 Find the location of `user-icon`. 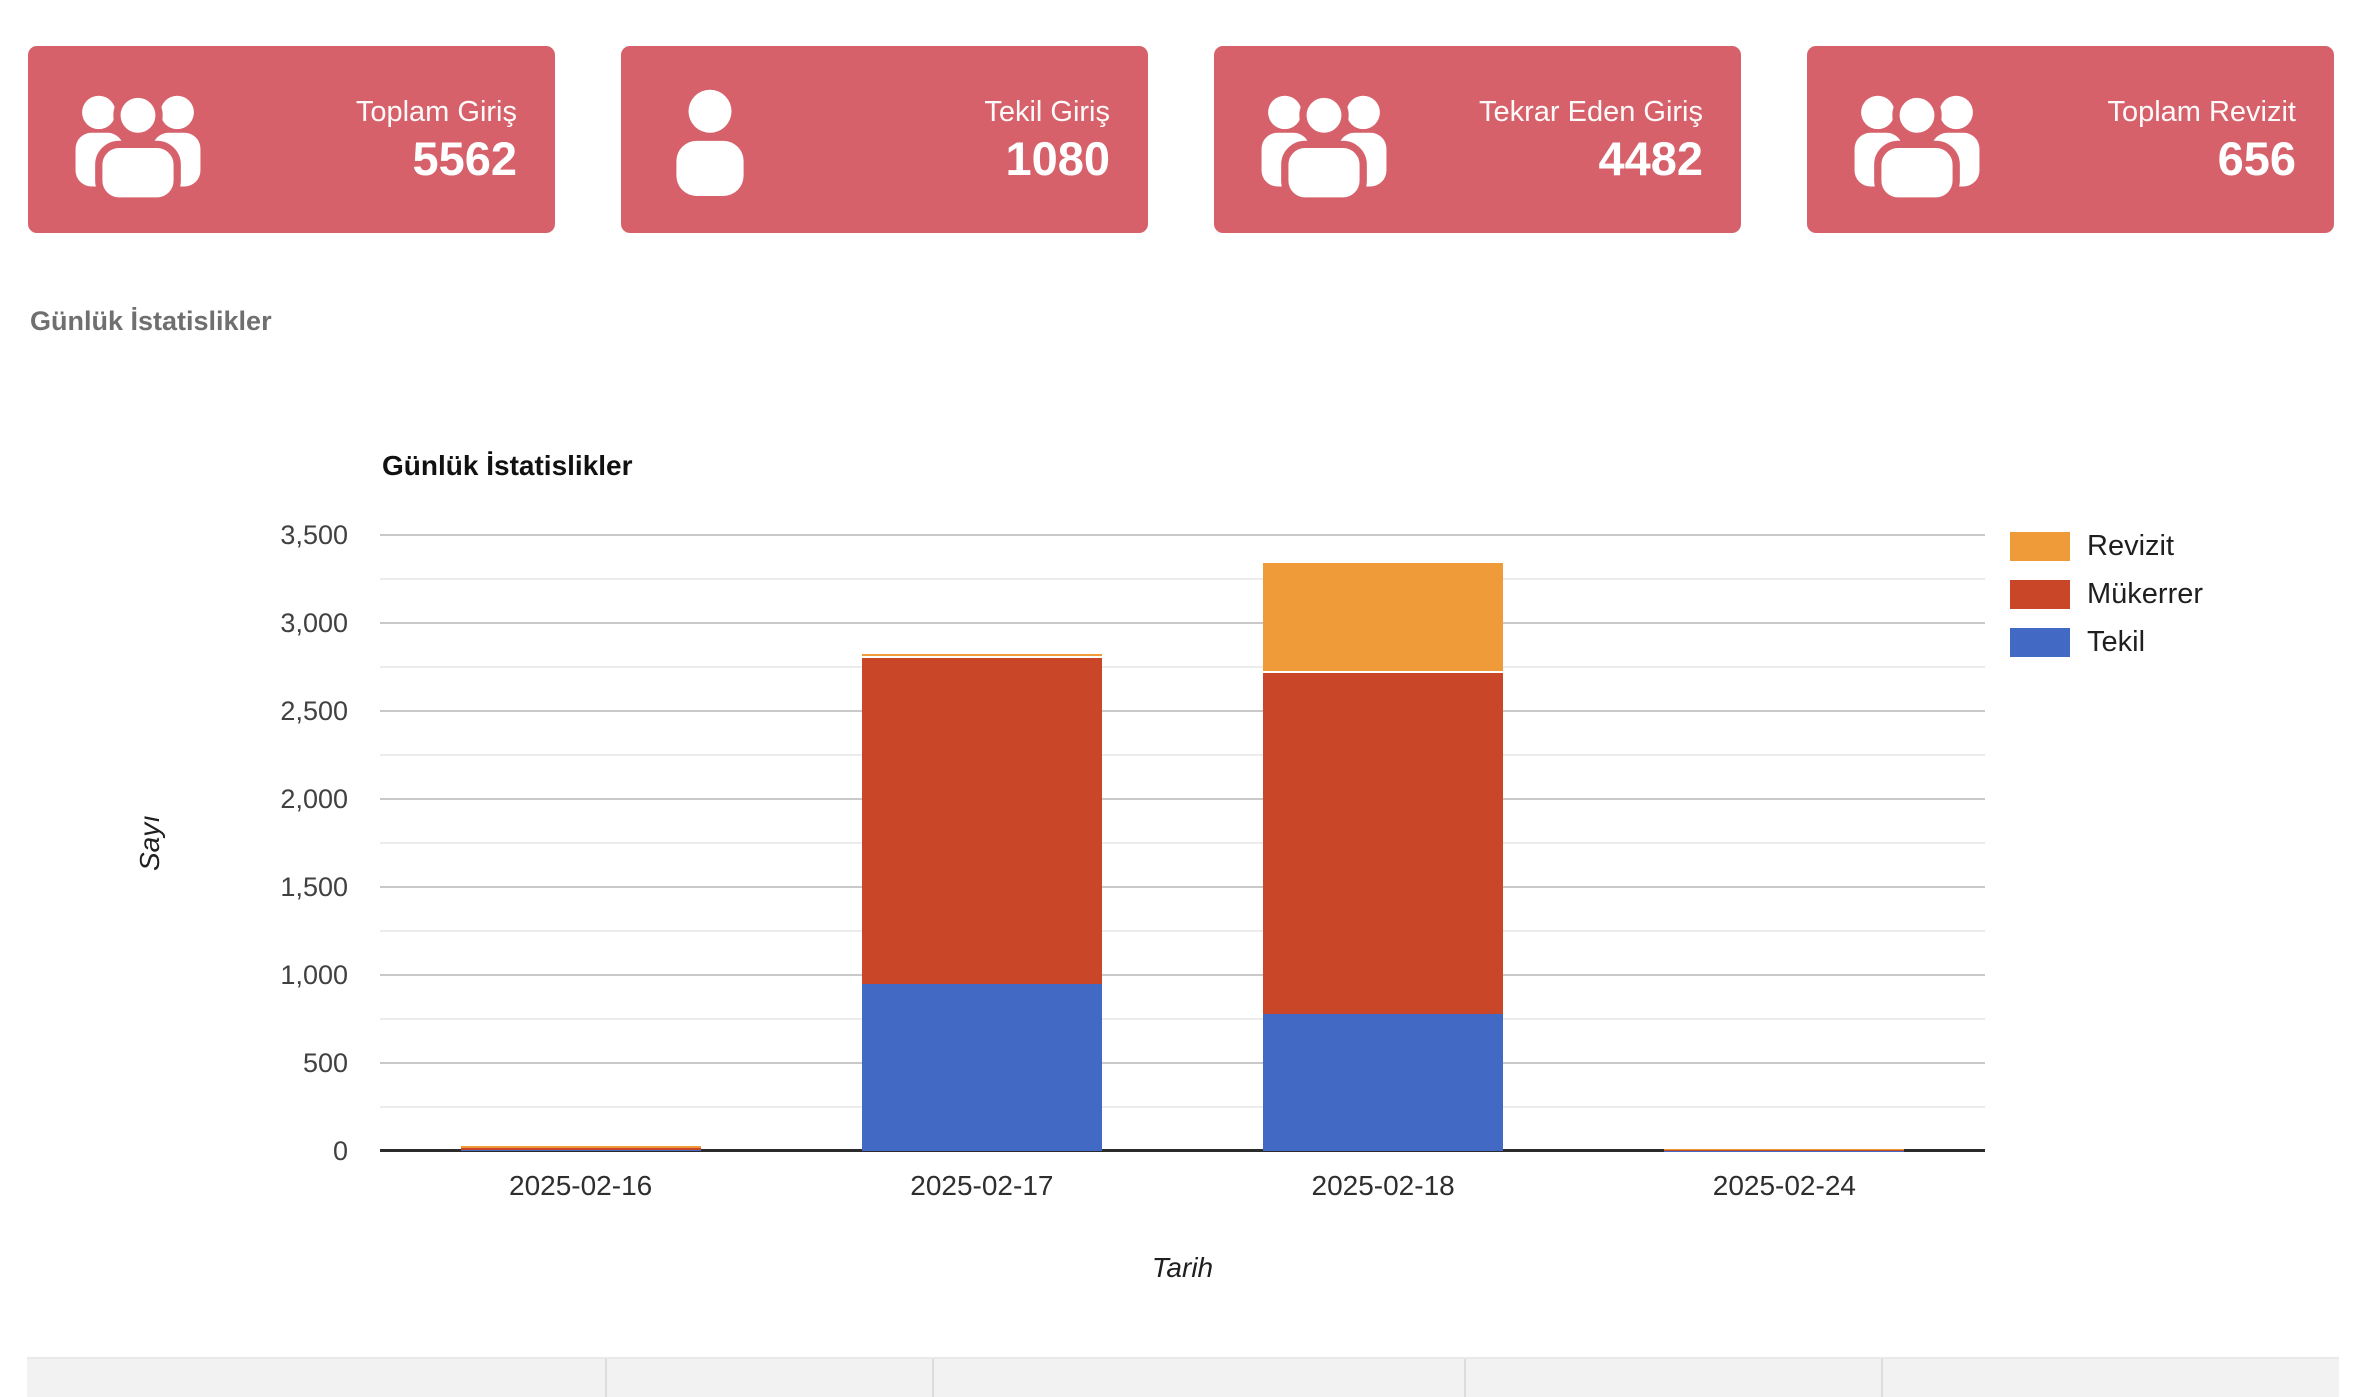

user-icon is located at coordinates (710, 139).